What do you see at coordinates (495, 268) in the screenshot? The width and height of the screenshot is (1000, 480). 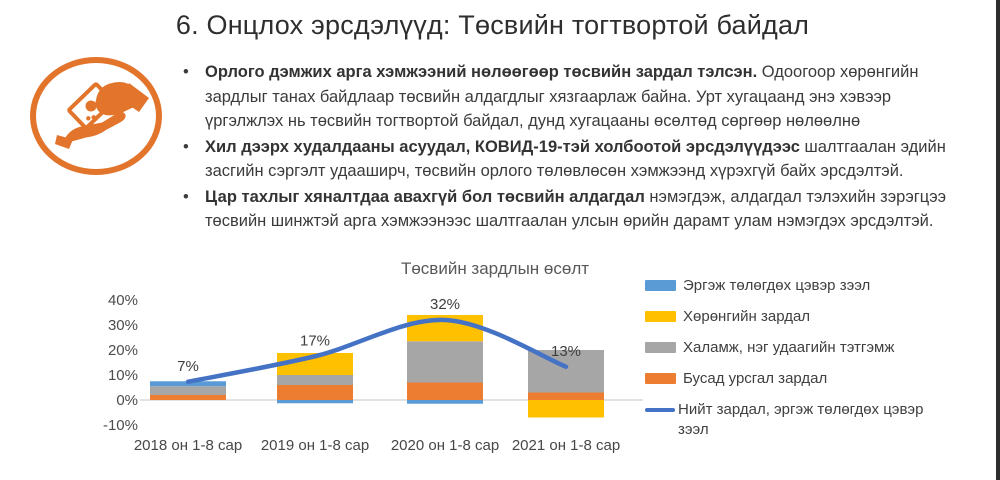 I see `chart-title: Төсвийн зардлын өсөлт` at bounding box center [495, 268].